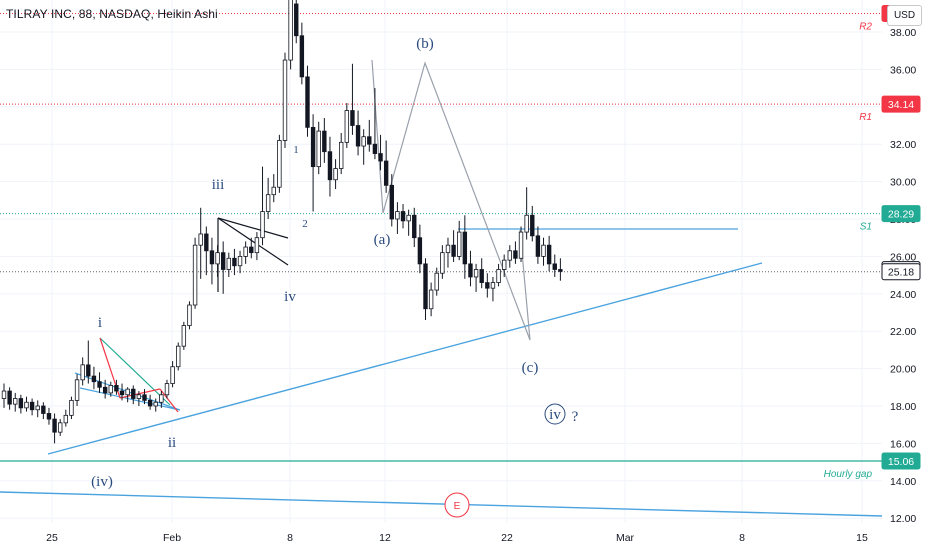 The width and height of the screenshot is (932, 550). I want to click on wave-label-9: 2, so click(305, 224).